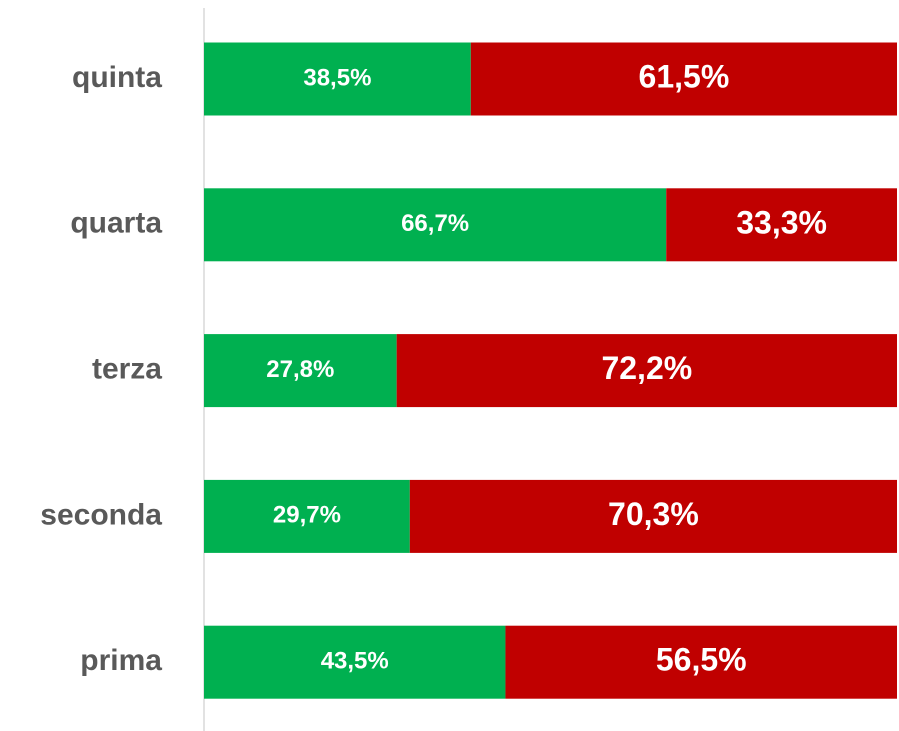  I want to click on value-label: 43,5%, so click(355, 661).